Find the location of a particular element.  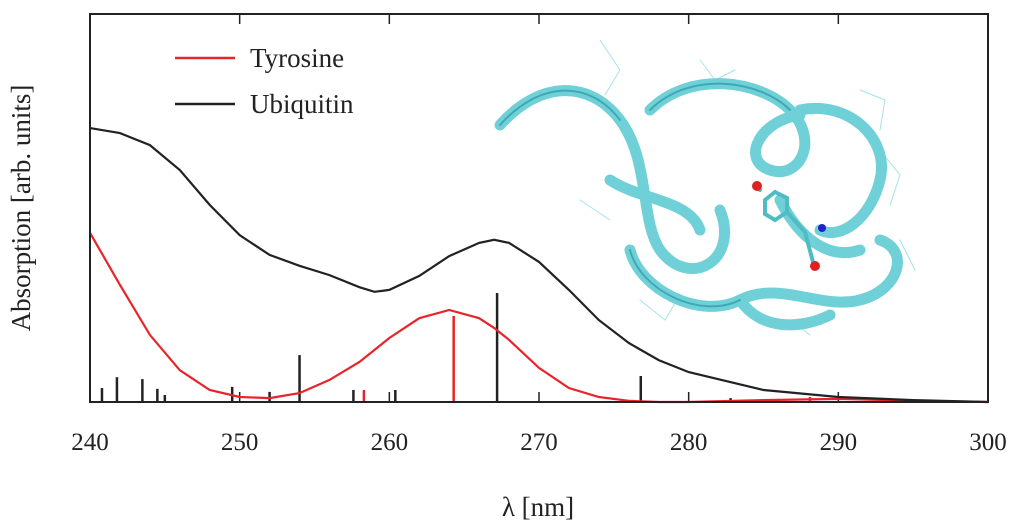

x-tick-label: 290 is located at coordinates (839, 442).